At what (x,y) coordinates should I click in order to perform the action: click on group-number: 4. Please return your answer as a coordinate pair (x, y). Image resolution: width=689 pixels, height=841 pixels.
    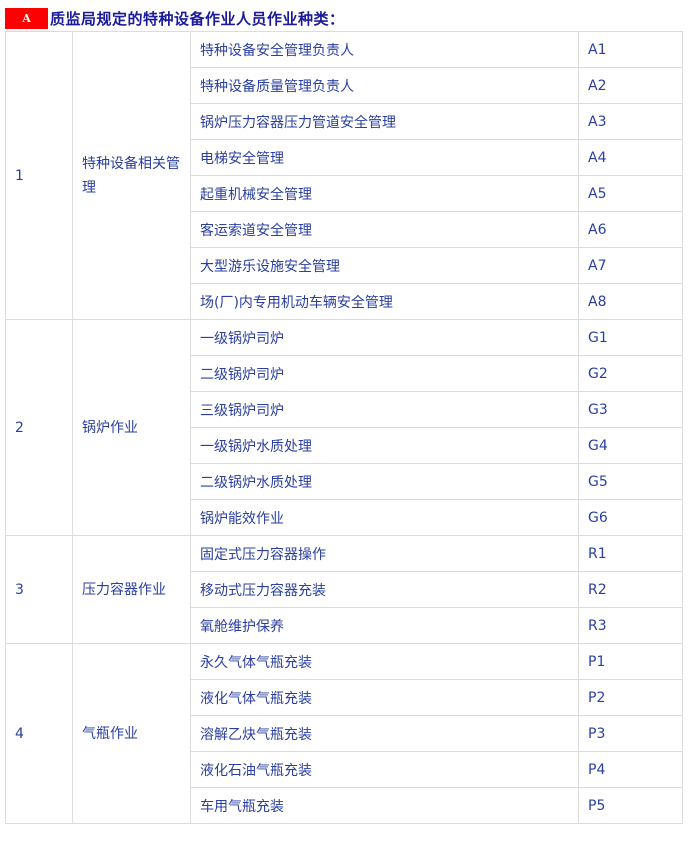
    Looking at the image, I should click on (39, 733).